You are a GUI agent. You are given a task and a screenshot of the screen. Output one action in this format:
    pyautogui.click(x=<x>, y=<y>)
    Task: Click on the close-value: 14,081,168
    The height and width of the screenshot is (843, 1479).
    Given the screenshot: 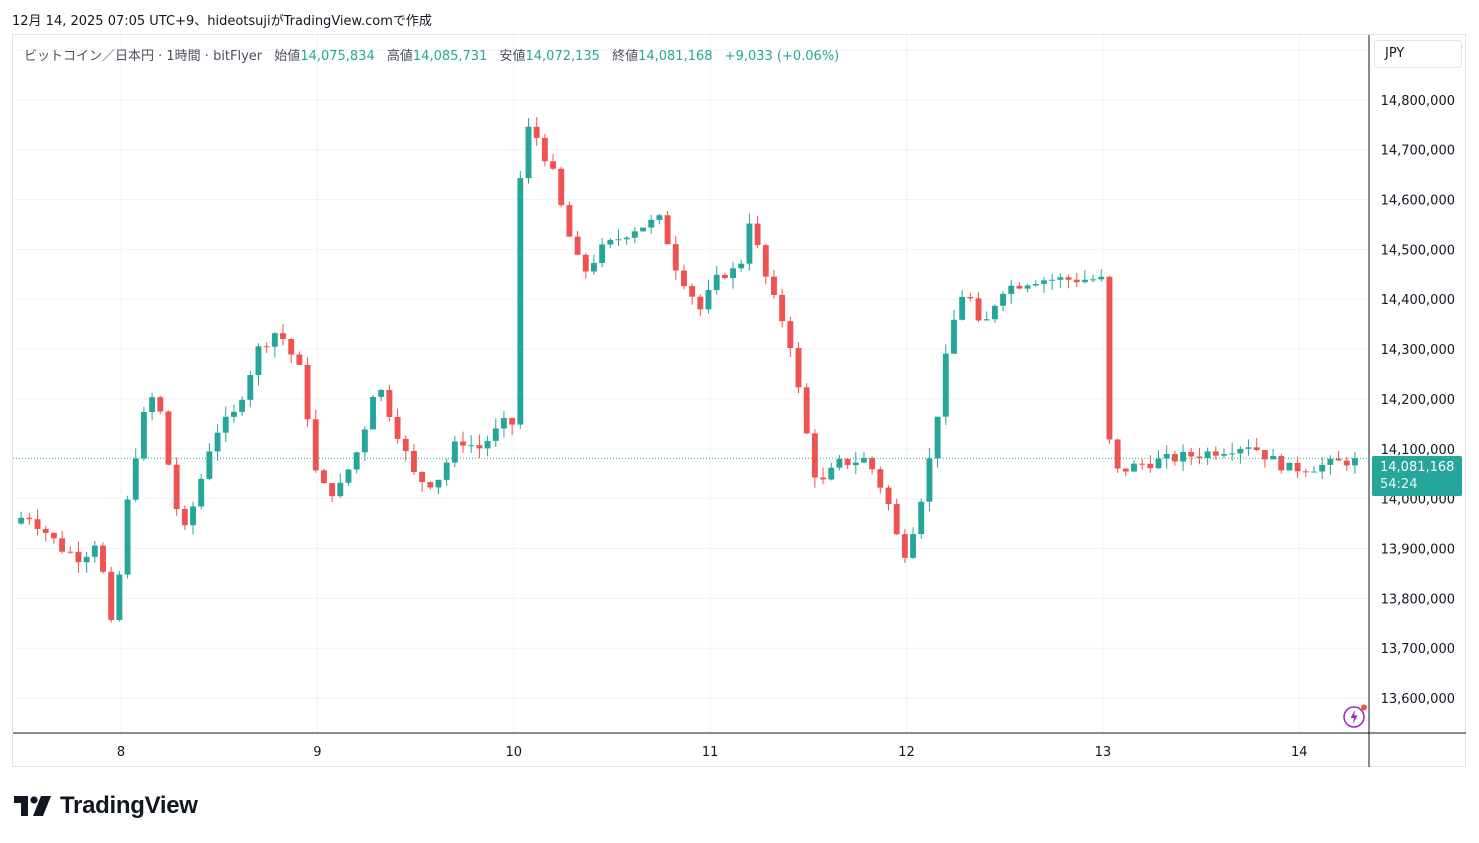 What is the action you would take?
    pyautogui.click(x=675, y=56)
    